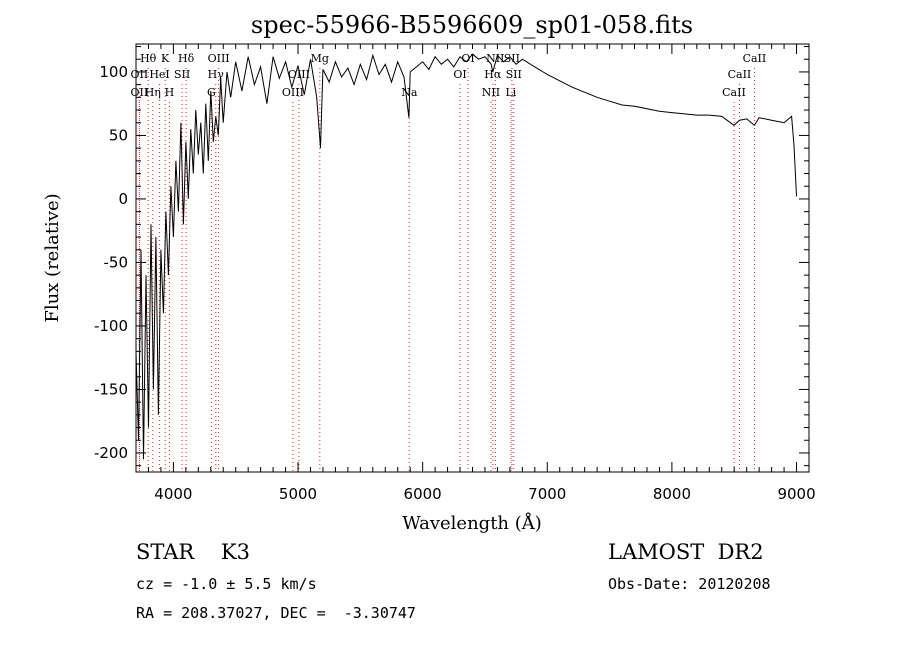 This screenshot has height=650, width=900. What do you see at coordinates (276, 613) in the screenshot?
I see `coordinates: RA = 208.37027, DEC = -3.30747` at bounding box center [276, 613].